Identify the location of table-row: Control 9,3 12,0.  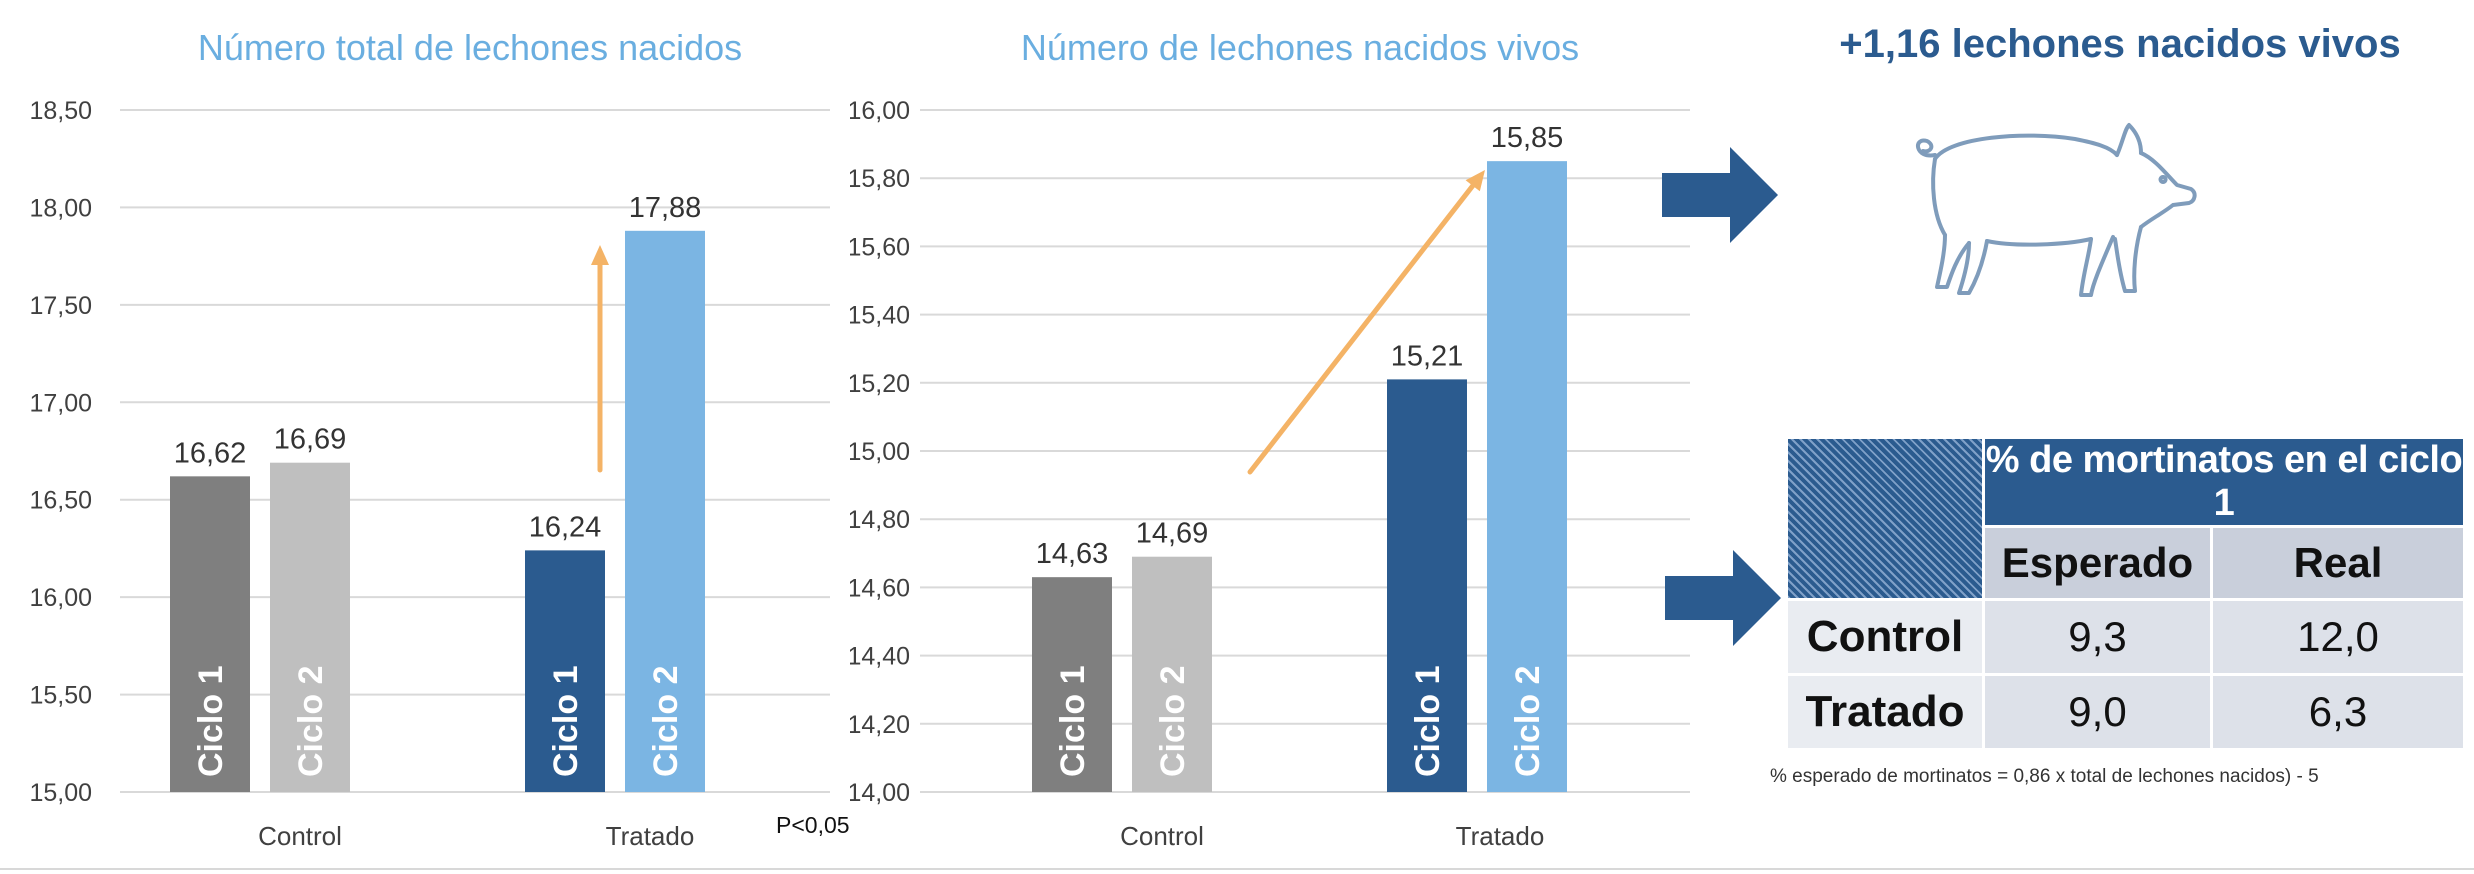
(2125, 637).